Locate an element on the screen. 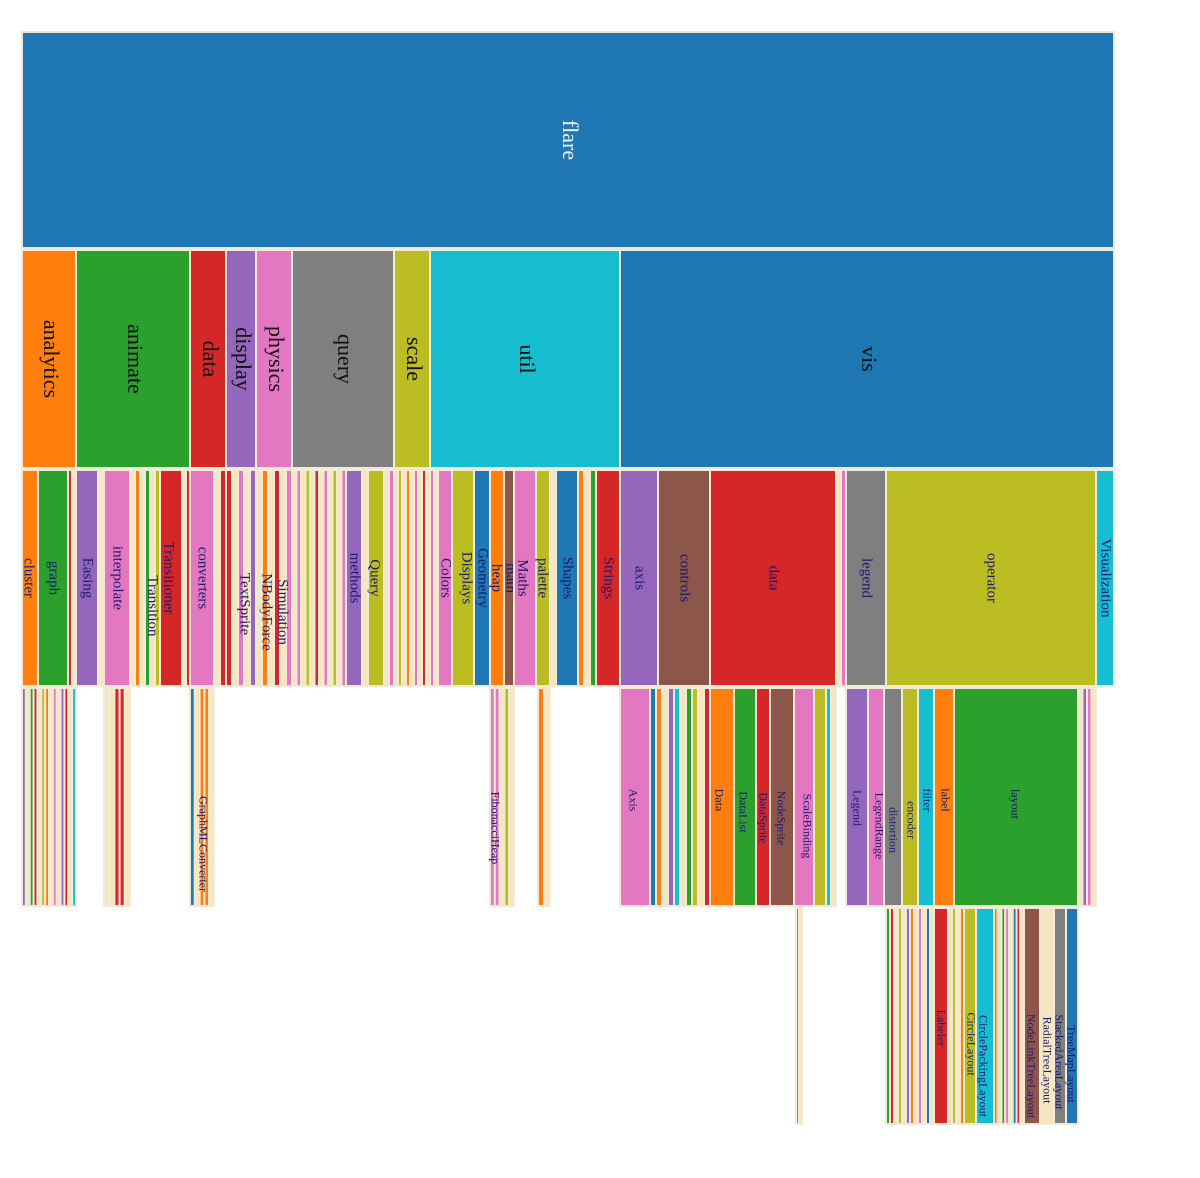 Image resolution: width=1200 pixels, height=1178 pixels. node-distortion is located at coordinates (893, 797).